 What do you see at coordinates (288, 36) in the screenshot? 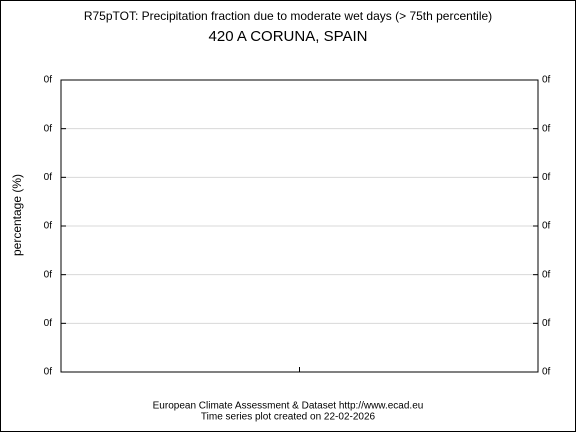
I see `chart-subtitle: 420 A CORUNA, SPAIN` at bounding box center [288, 36].